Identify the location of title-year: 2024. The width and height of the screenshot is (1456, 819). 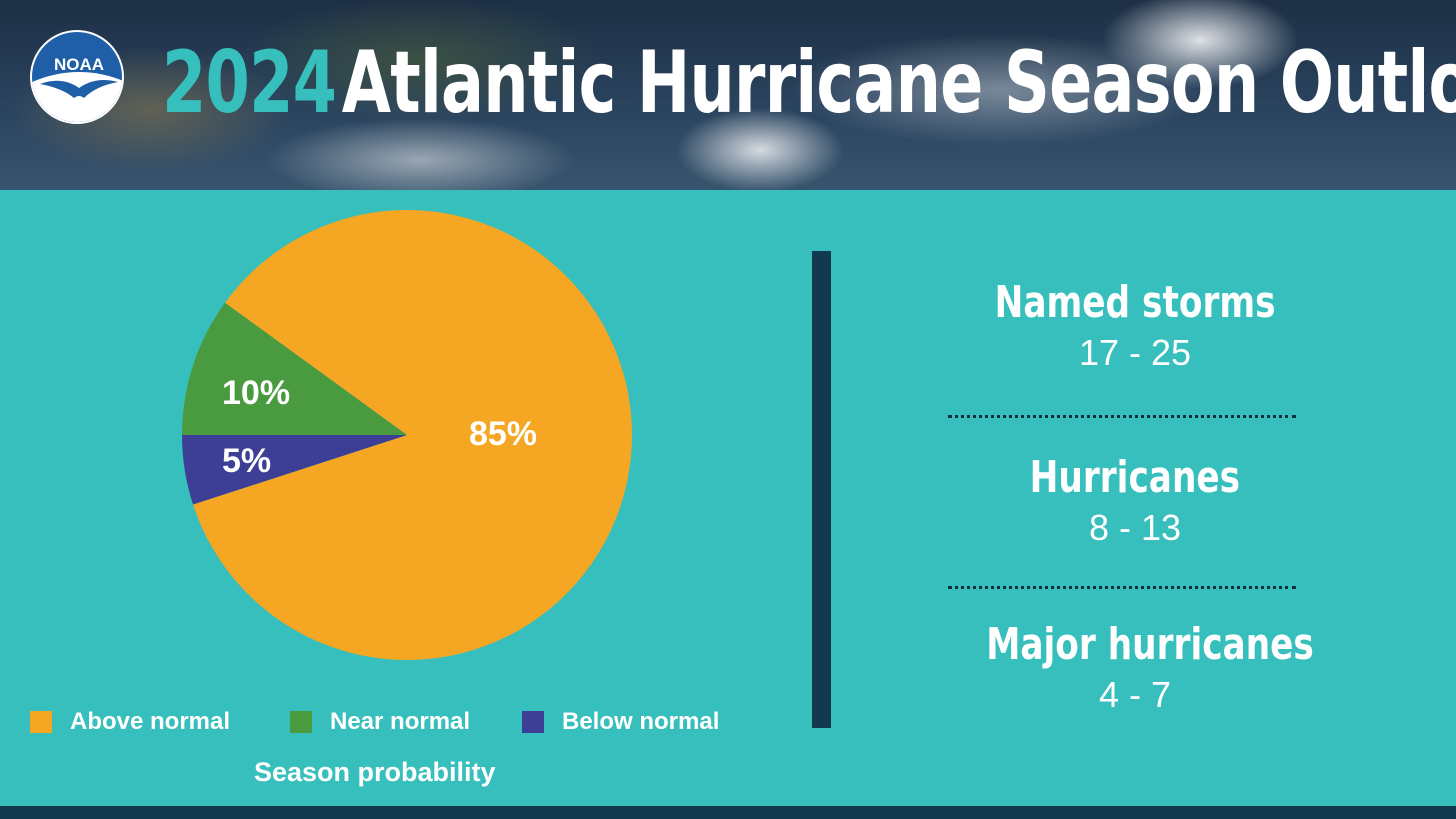
(249, 83).